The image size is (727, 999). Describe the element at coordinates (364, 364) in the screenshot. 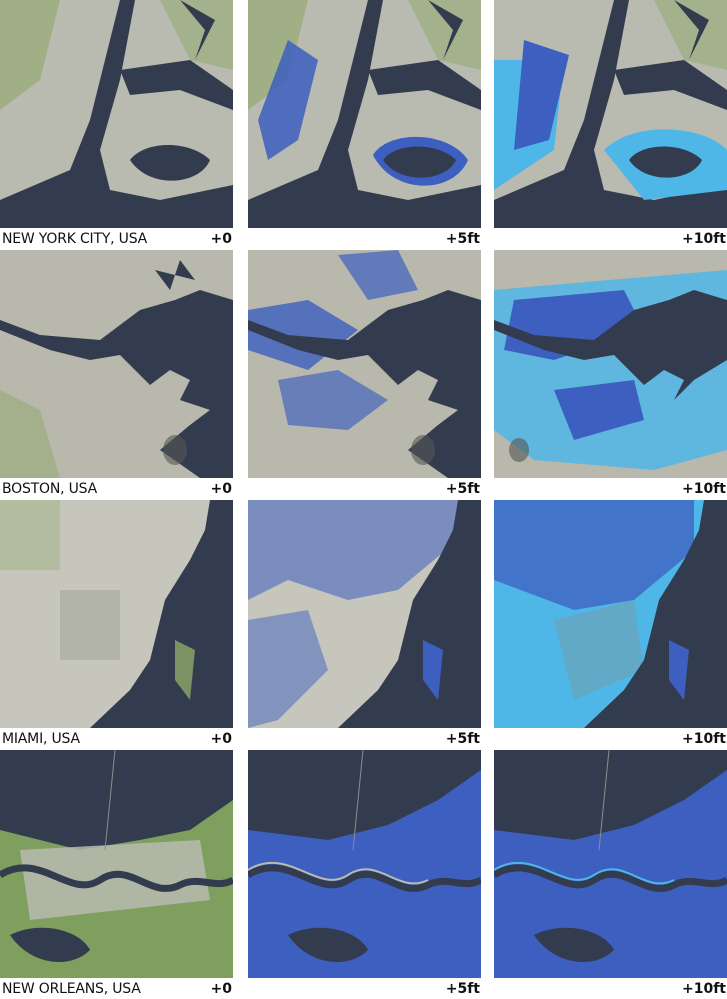

I see `boston-map-5ft` at that location.